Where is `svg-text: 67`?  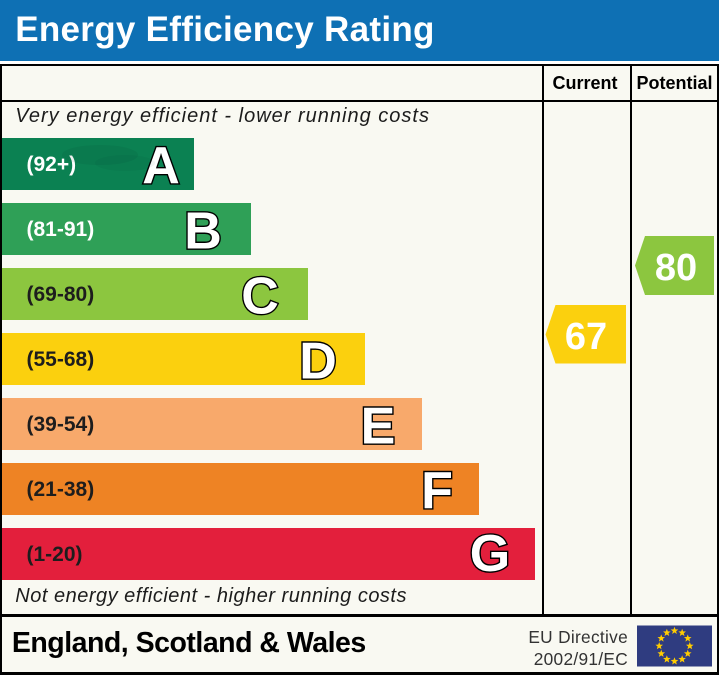
svg-text: 67 is located at coordinates (586, 337).